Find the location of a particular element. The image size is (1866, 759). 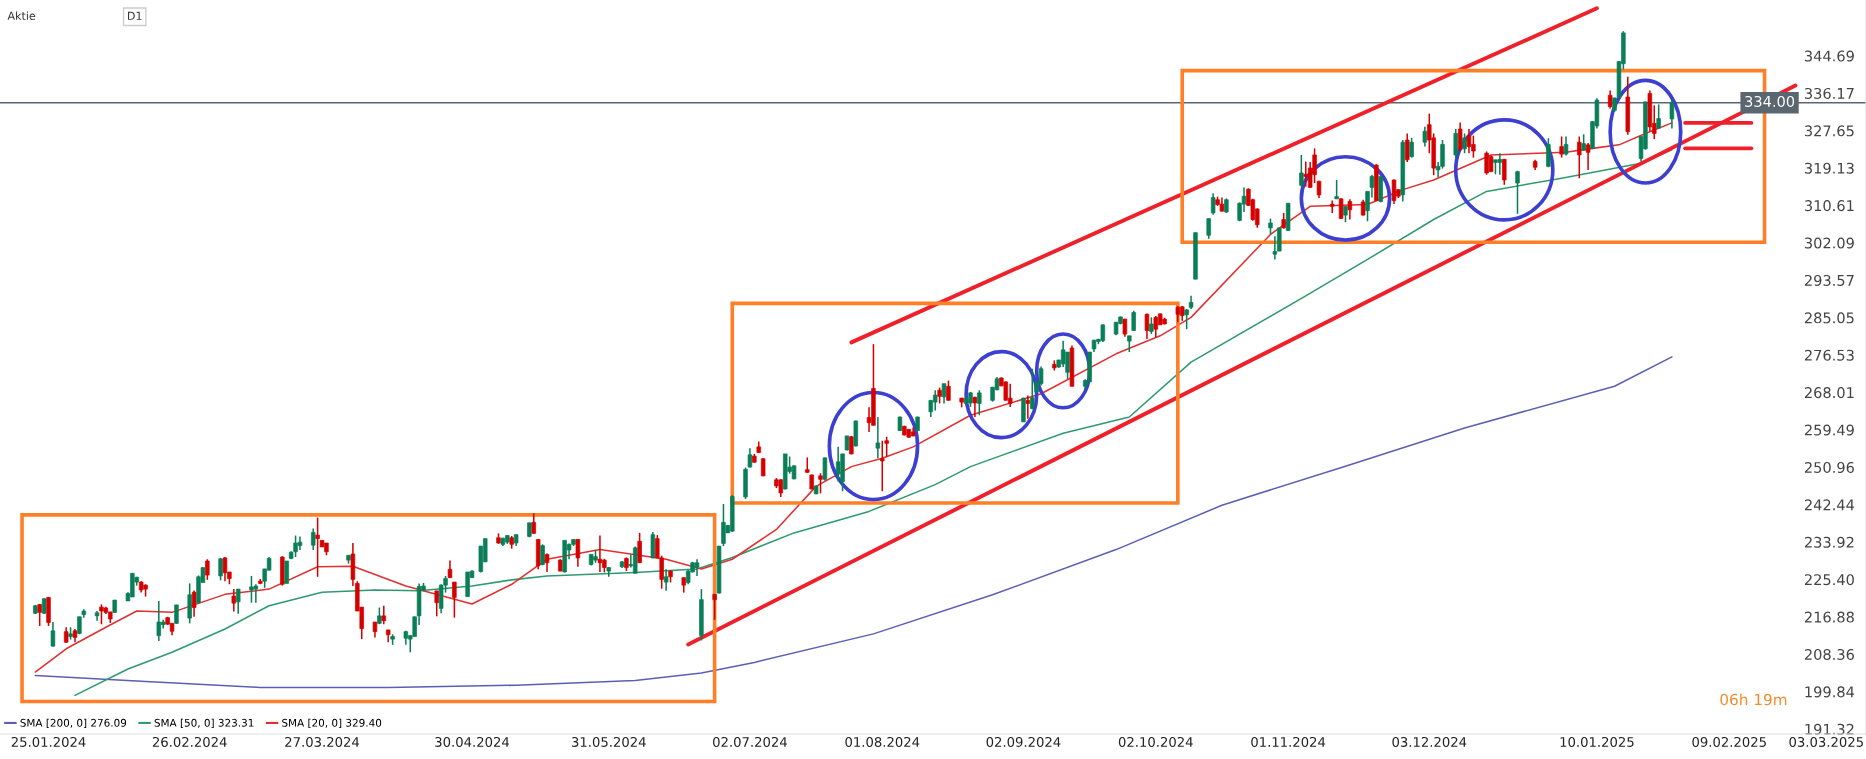

y-tick-label: 327.65 is located at coordinates (1829, 131).